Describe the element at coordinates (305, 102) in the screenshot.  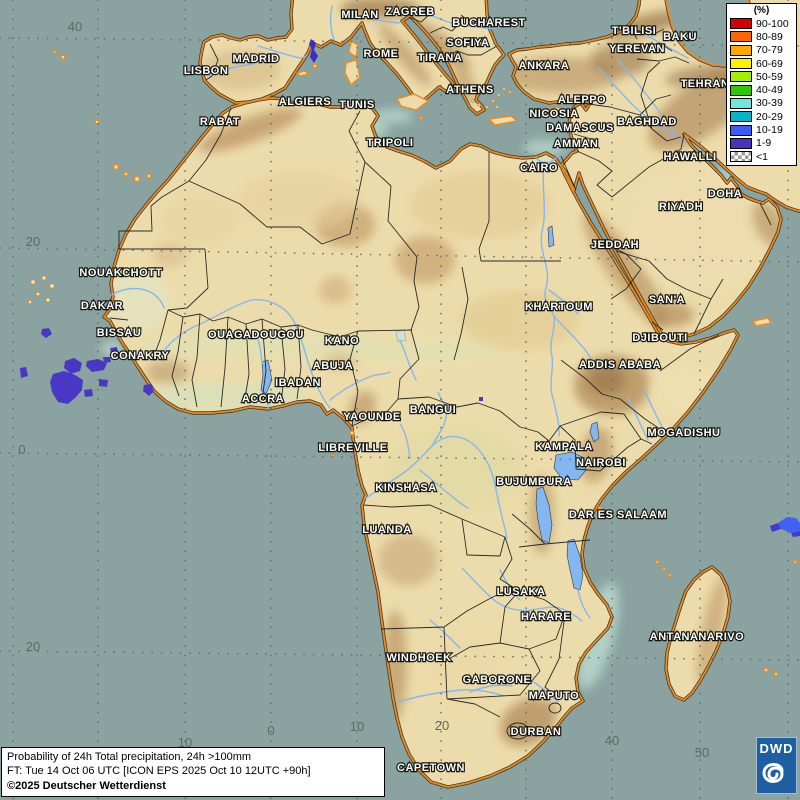
I see `city-label-algiers: ALGIERS` at that location.